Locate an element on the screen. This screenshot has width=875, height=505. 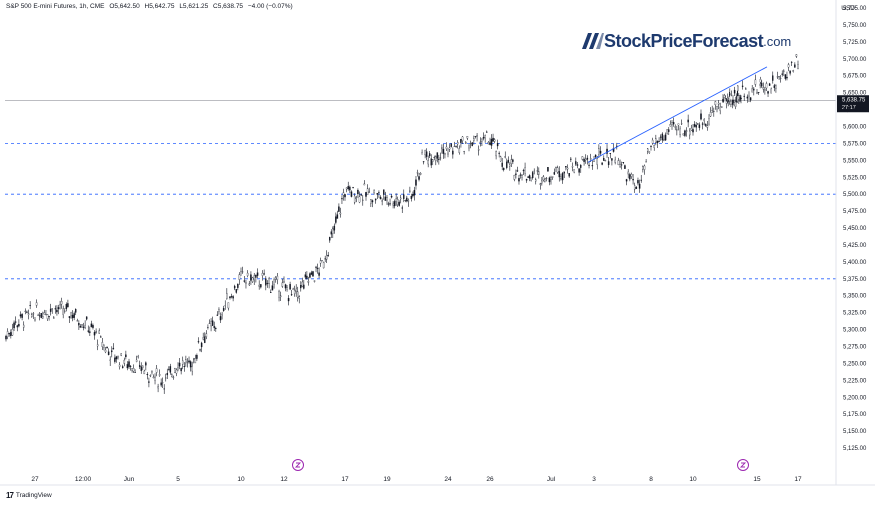
tradingview-label: TradingView is located at coordinates (33, 495).